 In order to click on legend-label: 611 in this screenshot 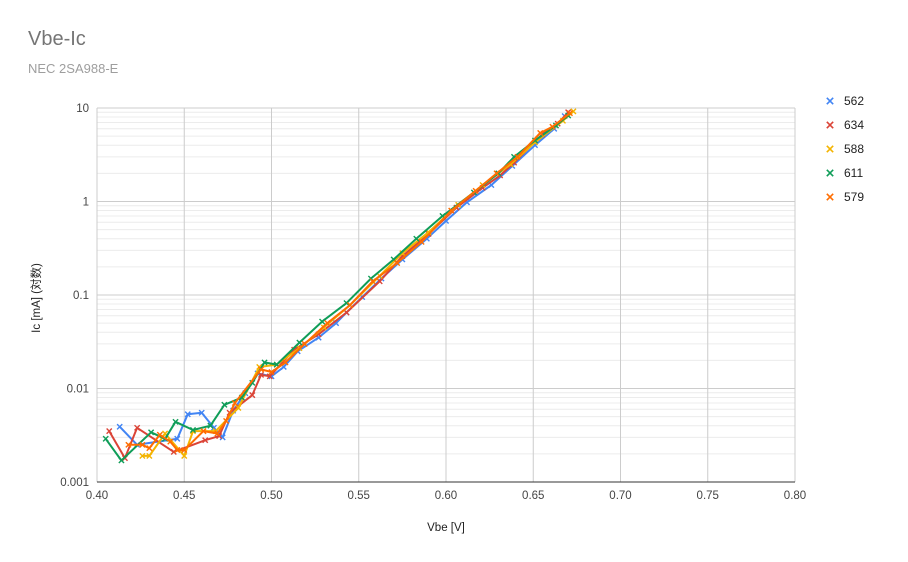, I will do `click(853, 173)`.